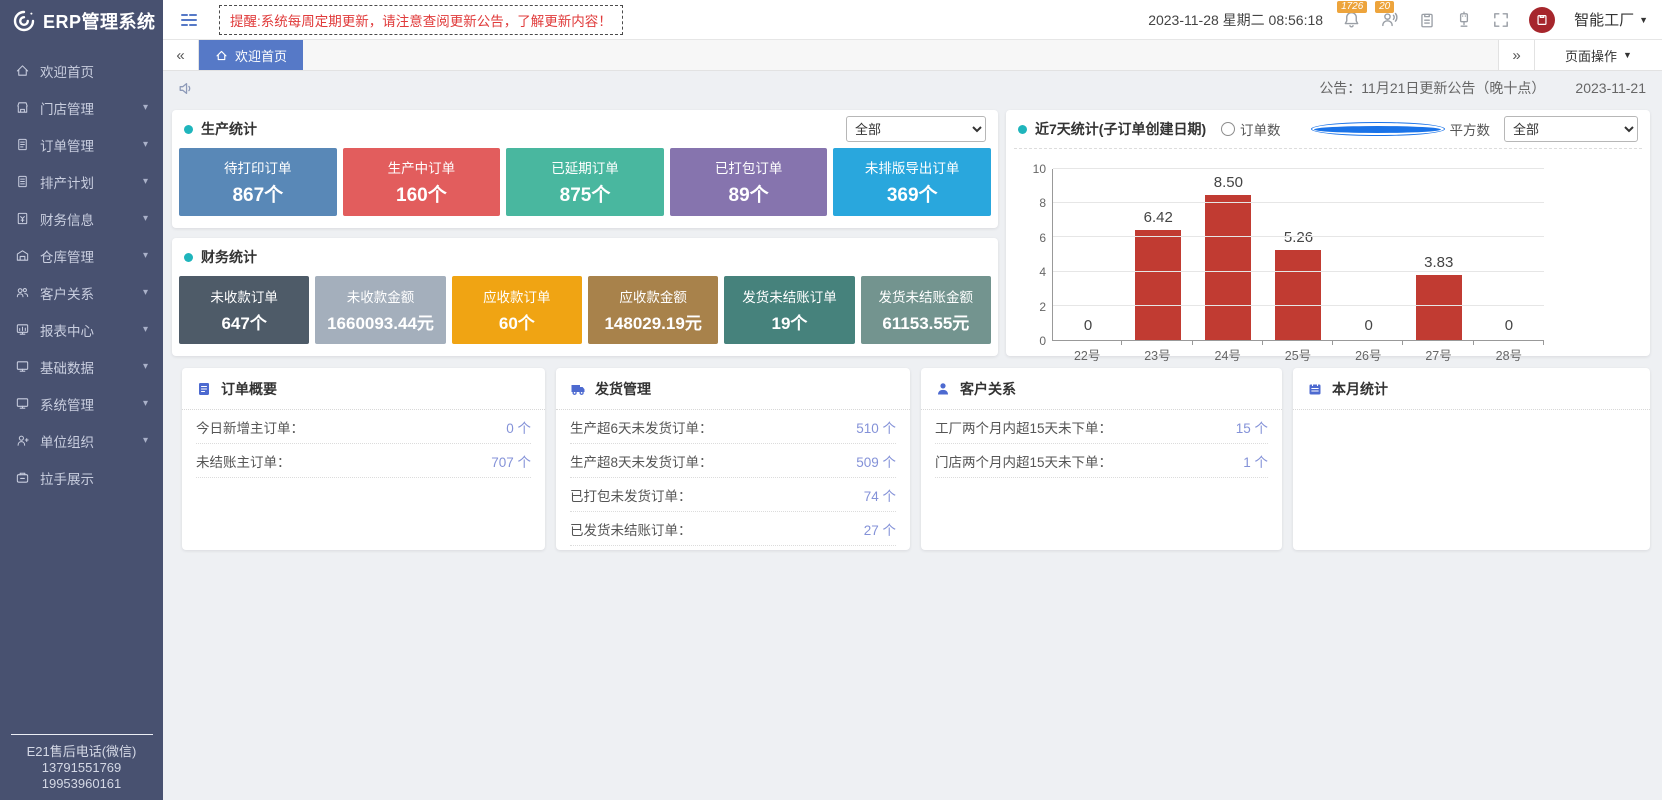 The image size is (1662, 800). I want to click on row-label: 门店两个月内超15天未下单：, so click(1024, 462).